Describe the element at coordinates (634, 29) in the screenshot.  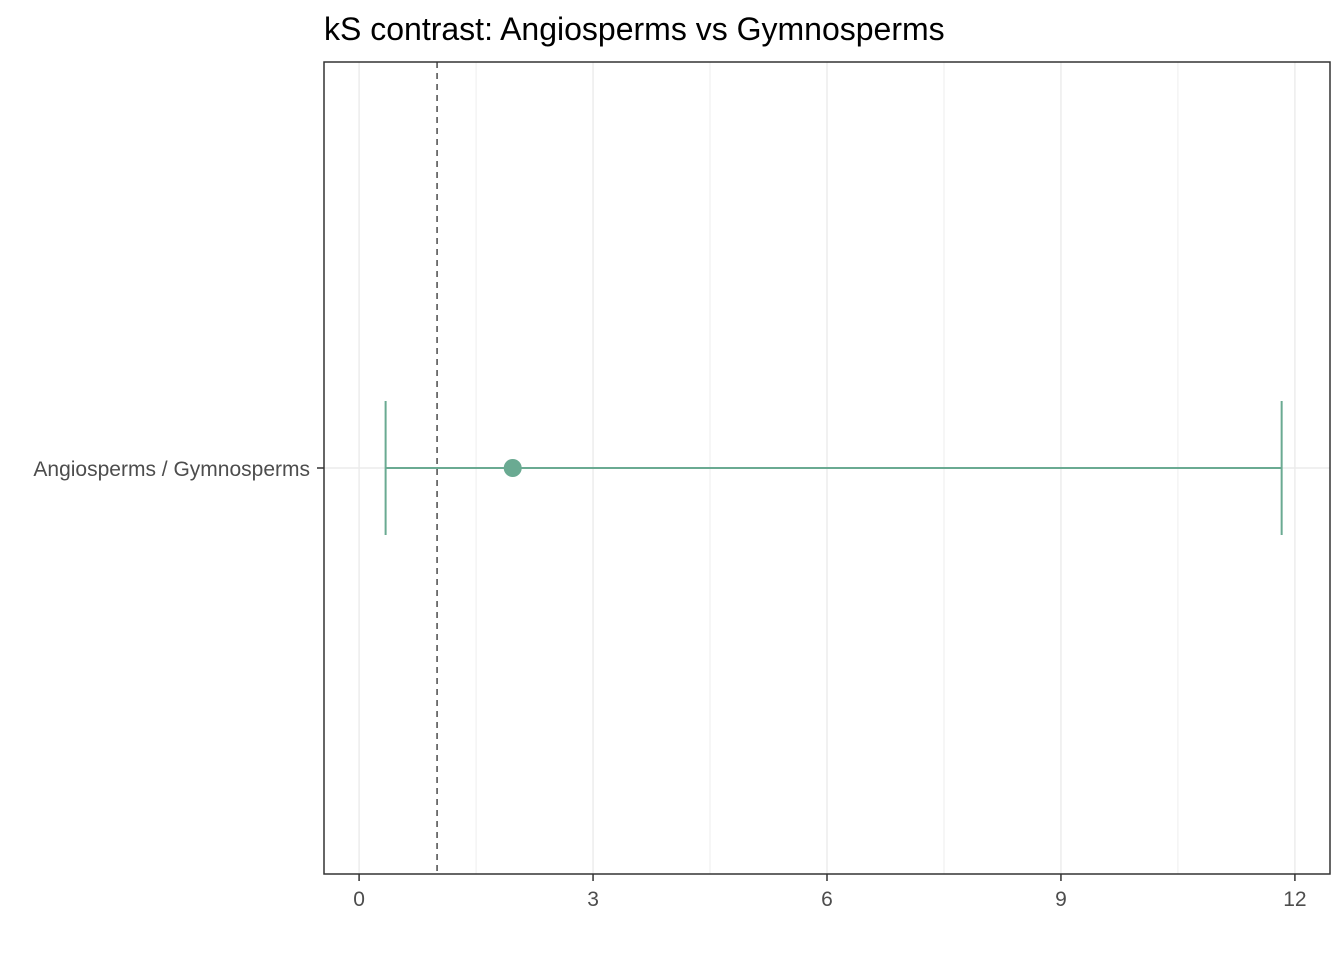
I see `chart-title: kS contrast: Angiosperms vs Gymnosperms` at that location.